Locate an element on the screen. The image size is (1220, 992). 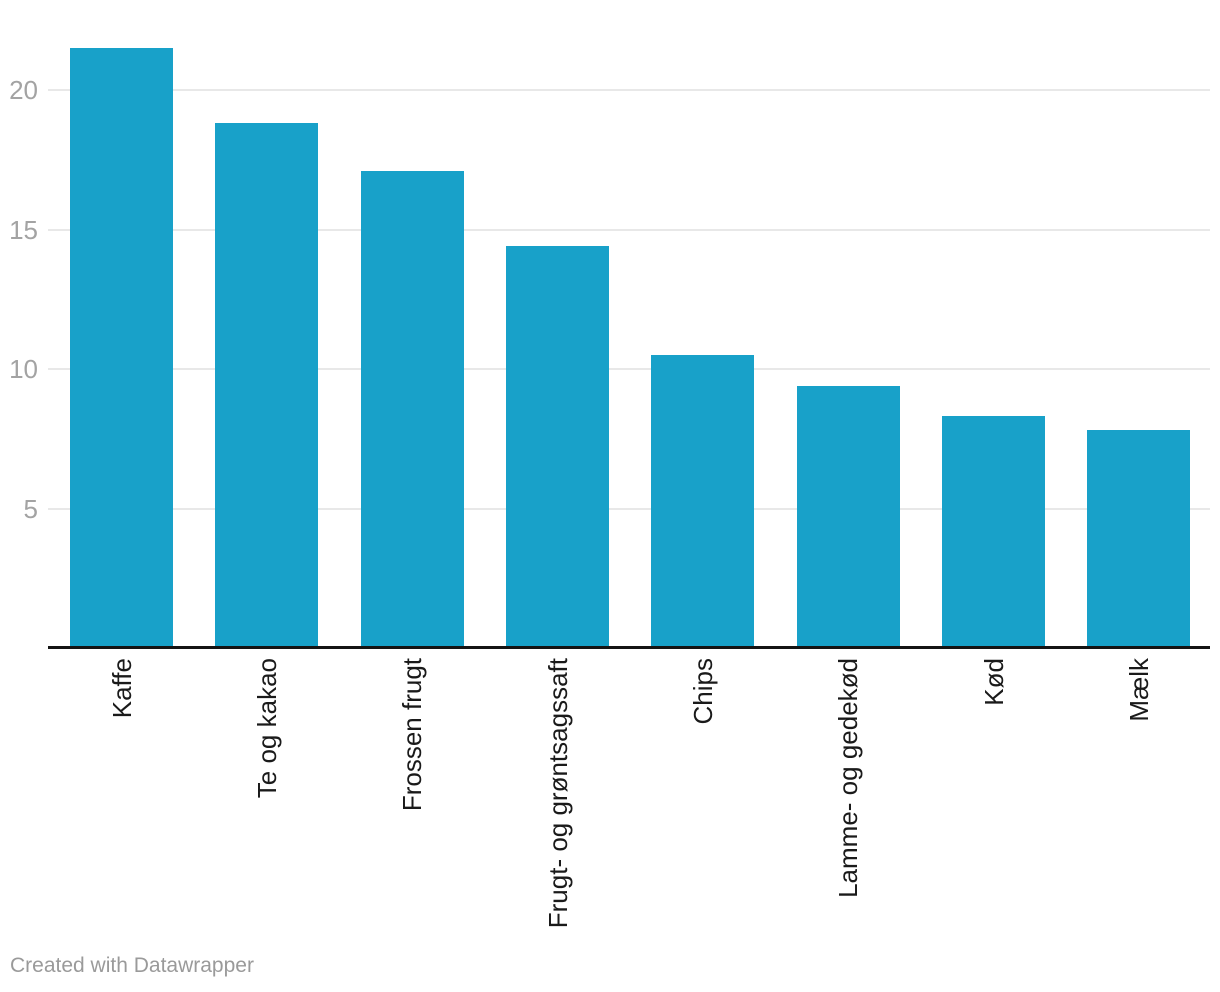
bar-chips is located at coordinates (703, 500).